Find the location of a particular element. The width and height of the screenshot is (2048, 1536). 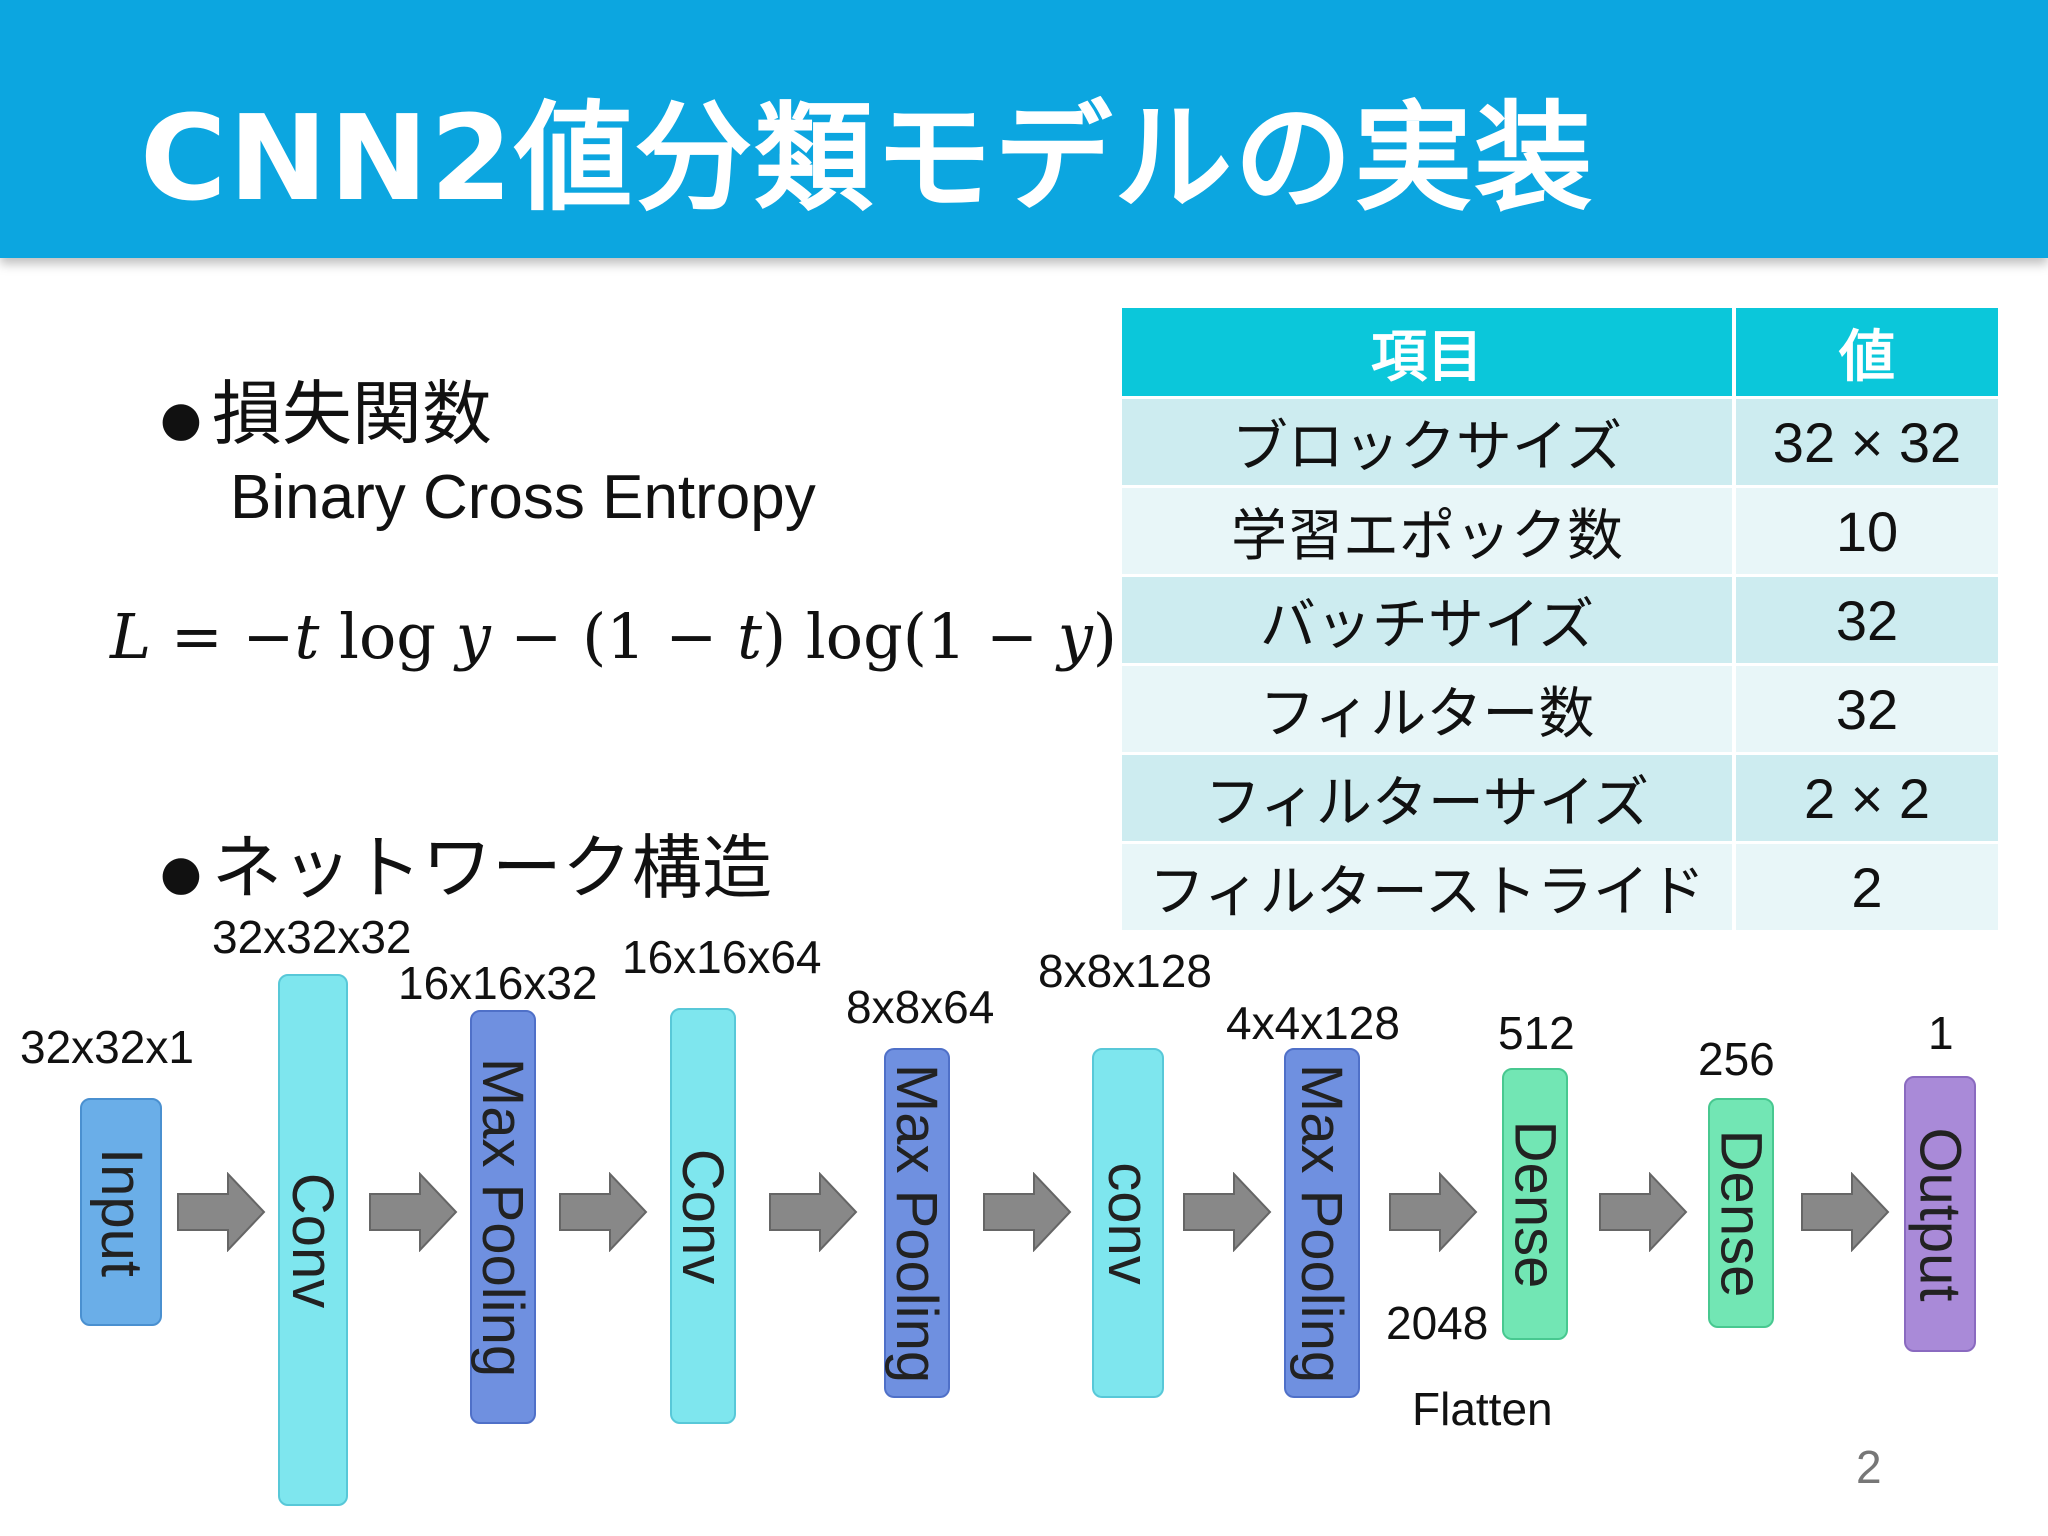

maxpool-block-1: Max Pooling is located at coordinates (503, 1217).